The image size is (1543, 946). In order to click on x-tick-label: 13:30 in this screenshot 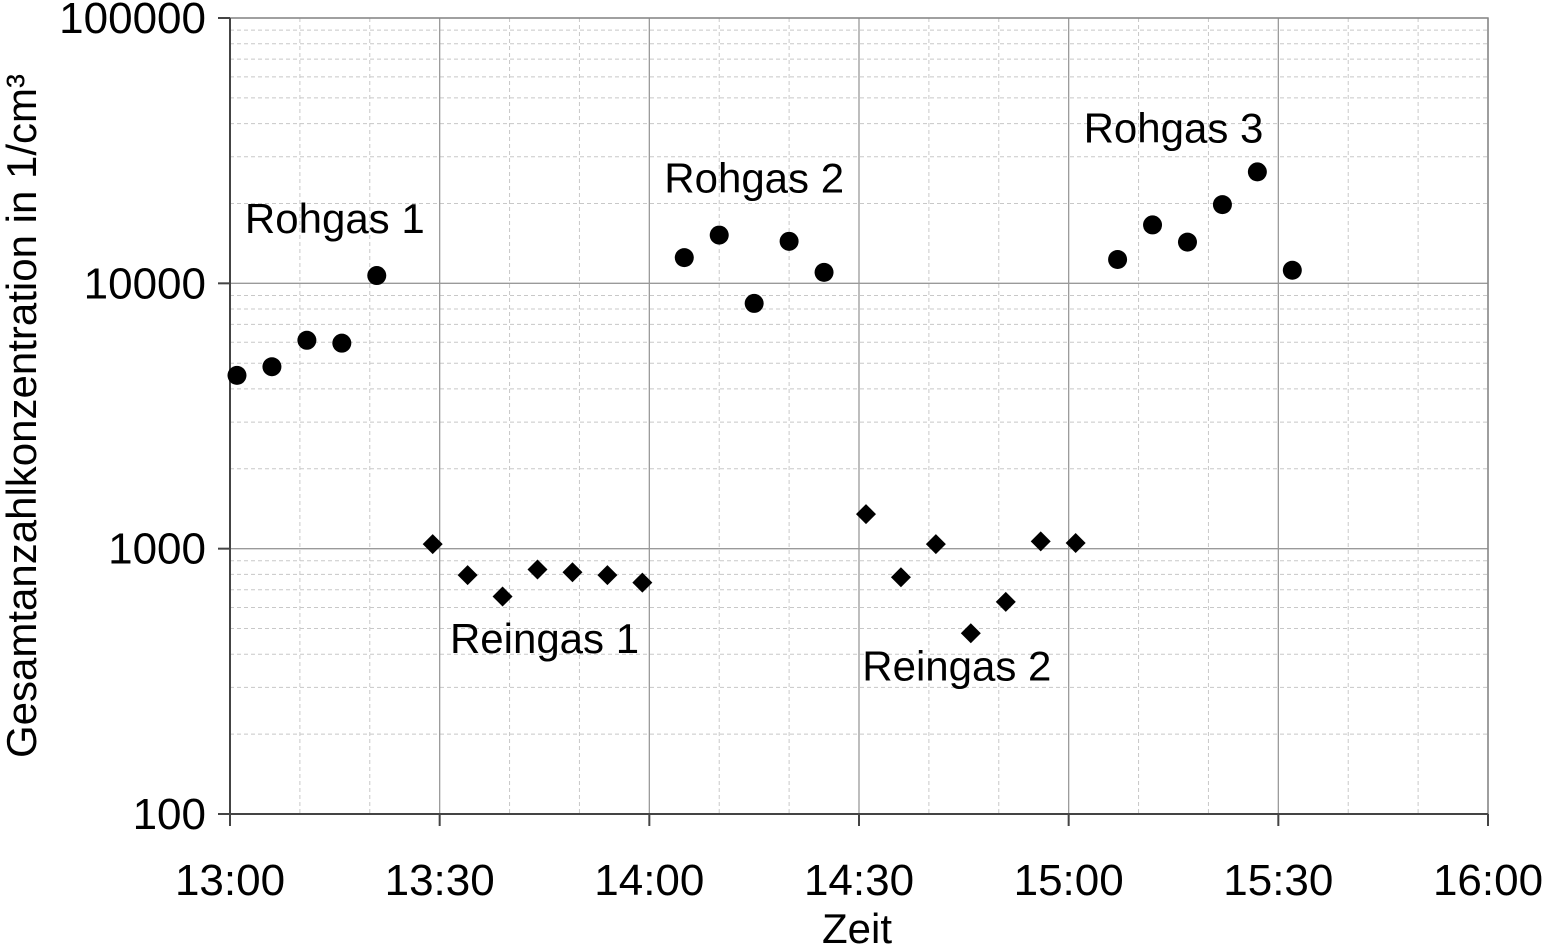, I will do `click(440, 880)`.